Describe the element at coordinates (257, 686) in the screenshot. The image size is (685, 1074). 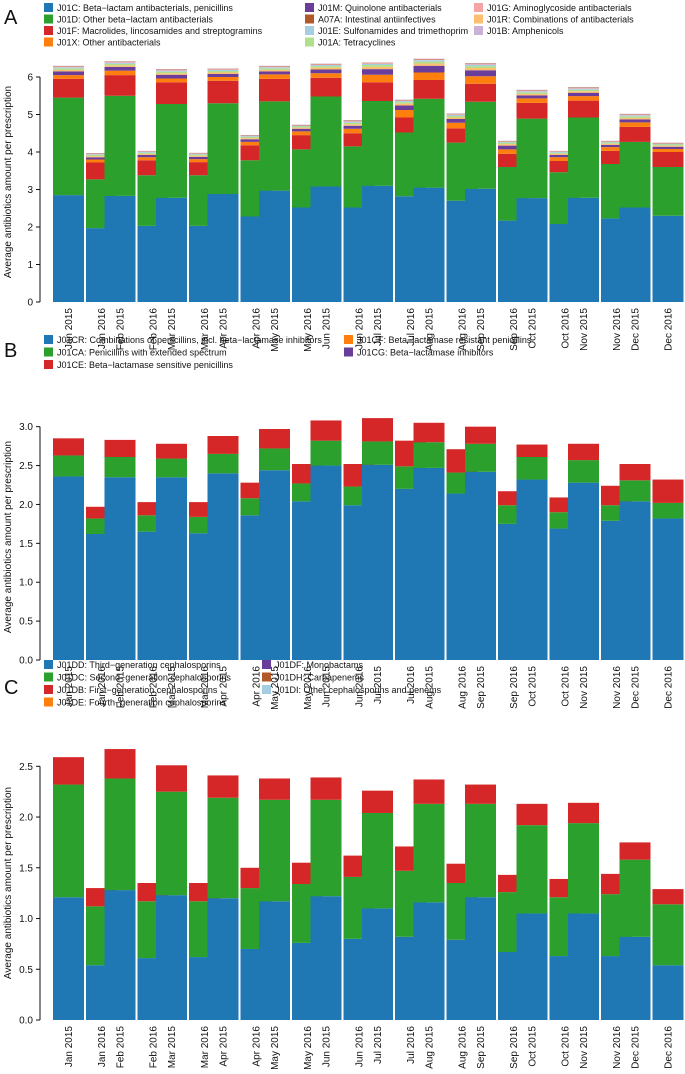
I see `x-tick-label: Apr 2016` at that location.